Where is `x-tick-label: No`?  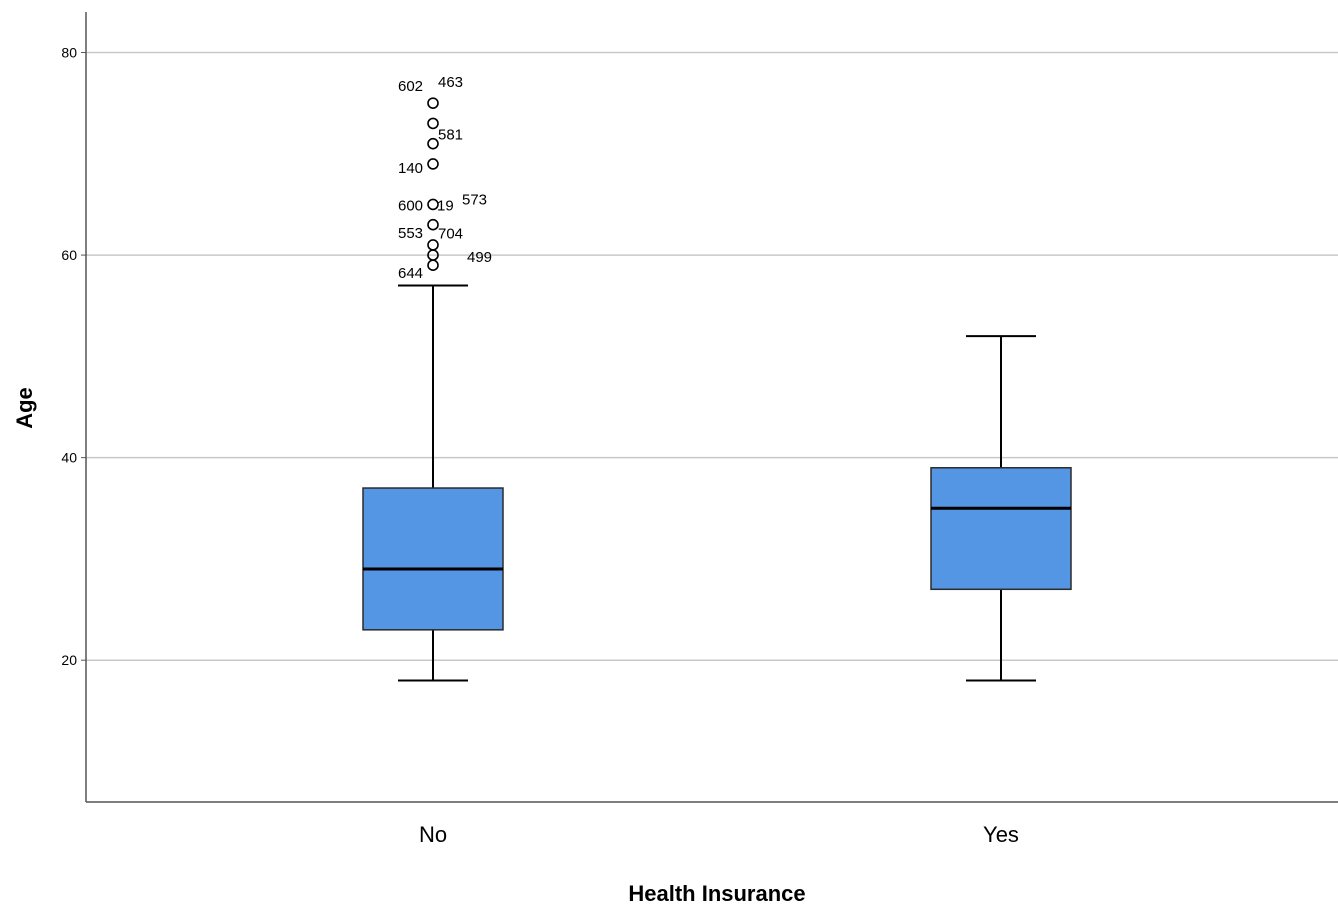
x-tick-label: No is located at coordinates (433, 834).